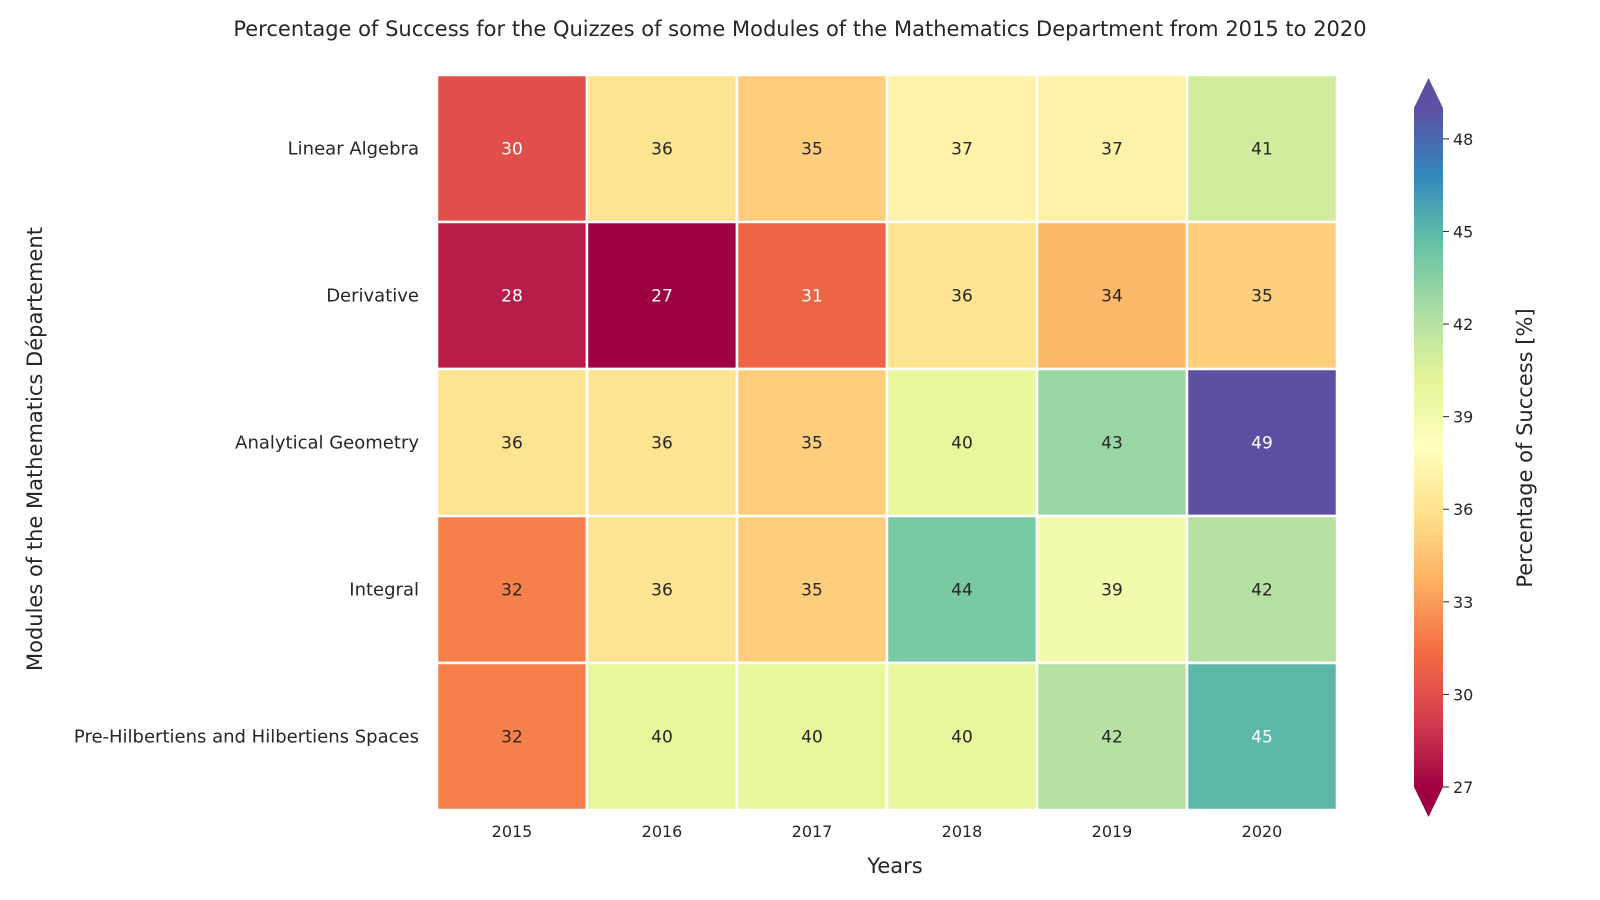 This screenshot has height=900, width=1600. I want to click on heatmap-cell-linear-algebra-2016, so click(662, 148).